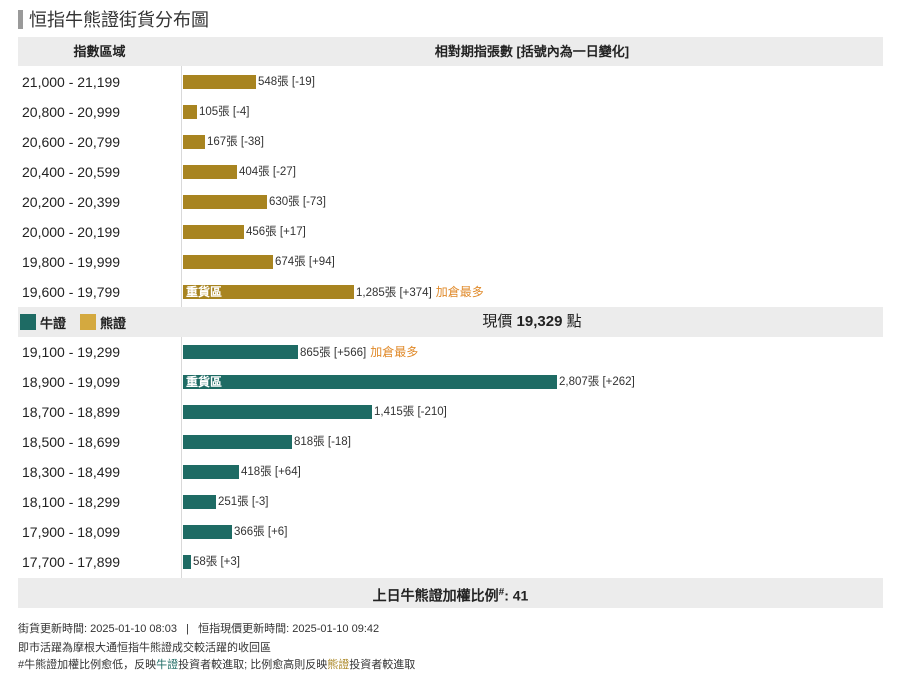 This screenshot has height=678, width=907. I want to click on bar-value-text: 404張 [-27], so click(267, 172).